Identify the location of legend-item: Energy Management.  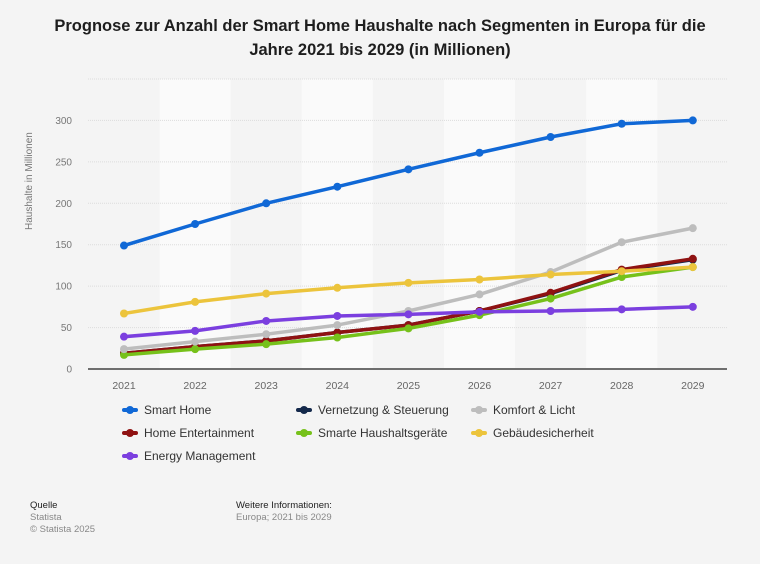
(188, 456).